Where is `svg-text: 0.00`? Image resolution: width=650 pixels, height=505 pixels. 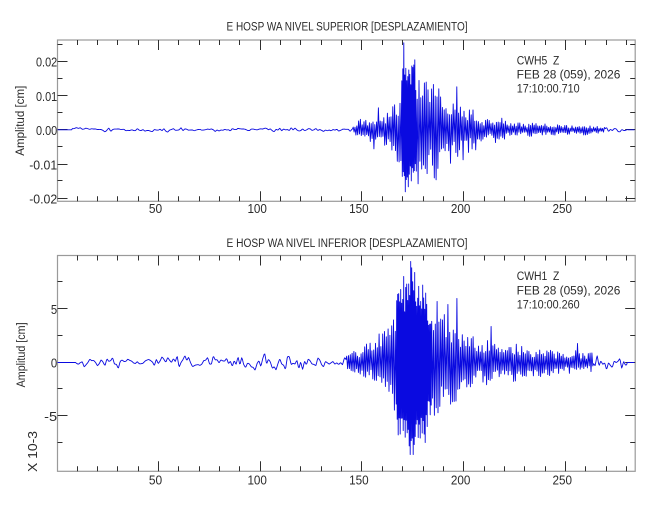 svg-text: 0.00 is located at coordinates (46, 130).